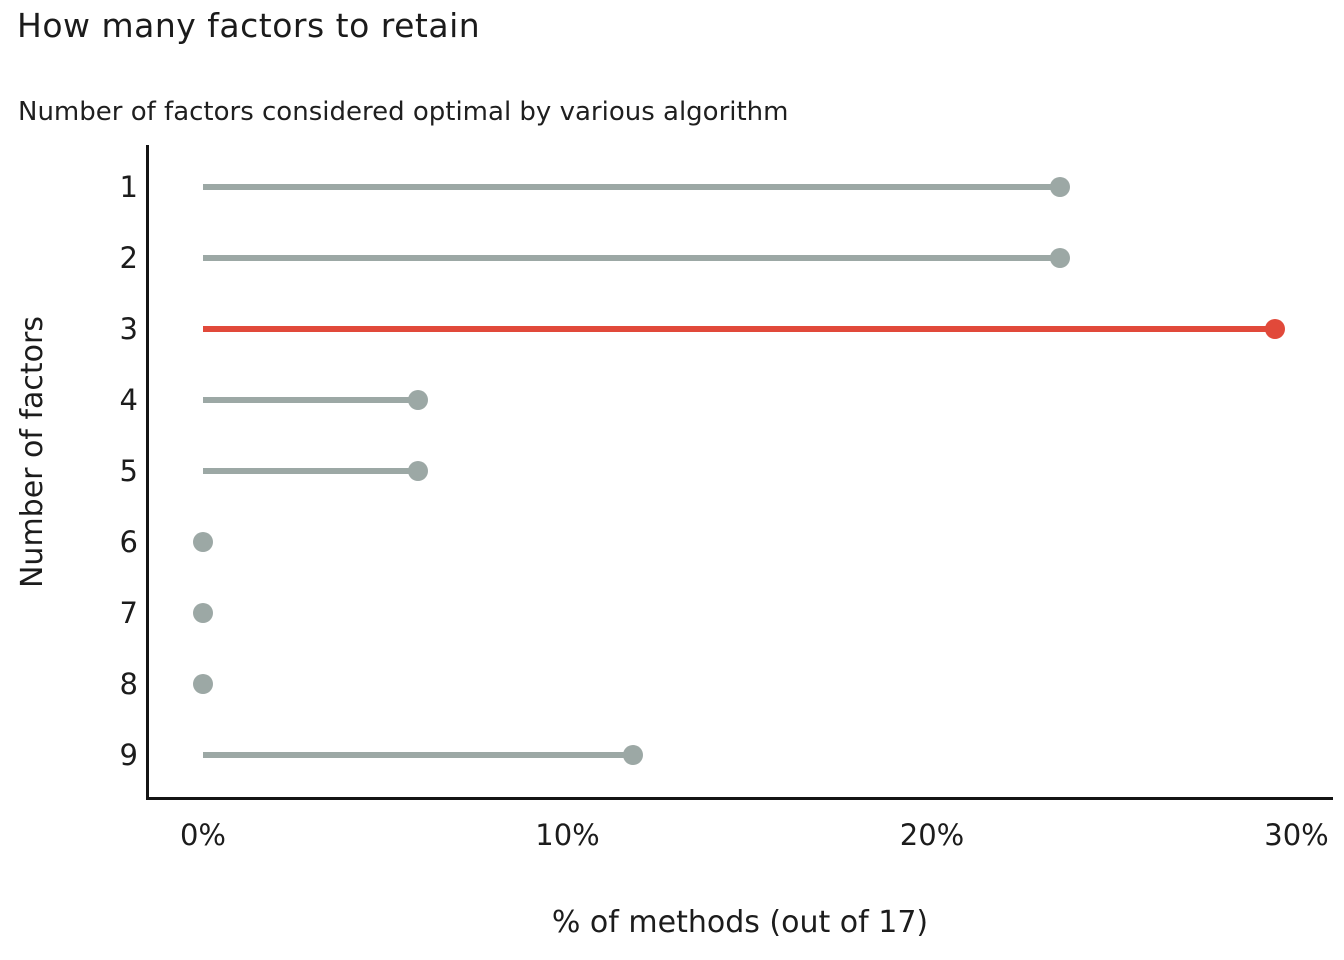 The image size is (1344, 960). What do you see at coordinates (128, 400) in the screenshot?
I see `y-tick-label: 4` at bounding box center [128, 400].